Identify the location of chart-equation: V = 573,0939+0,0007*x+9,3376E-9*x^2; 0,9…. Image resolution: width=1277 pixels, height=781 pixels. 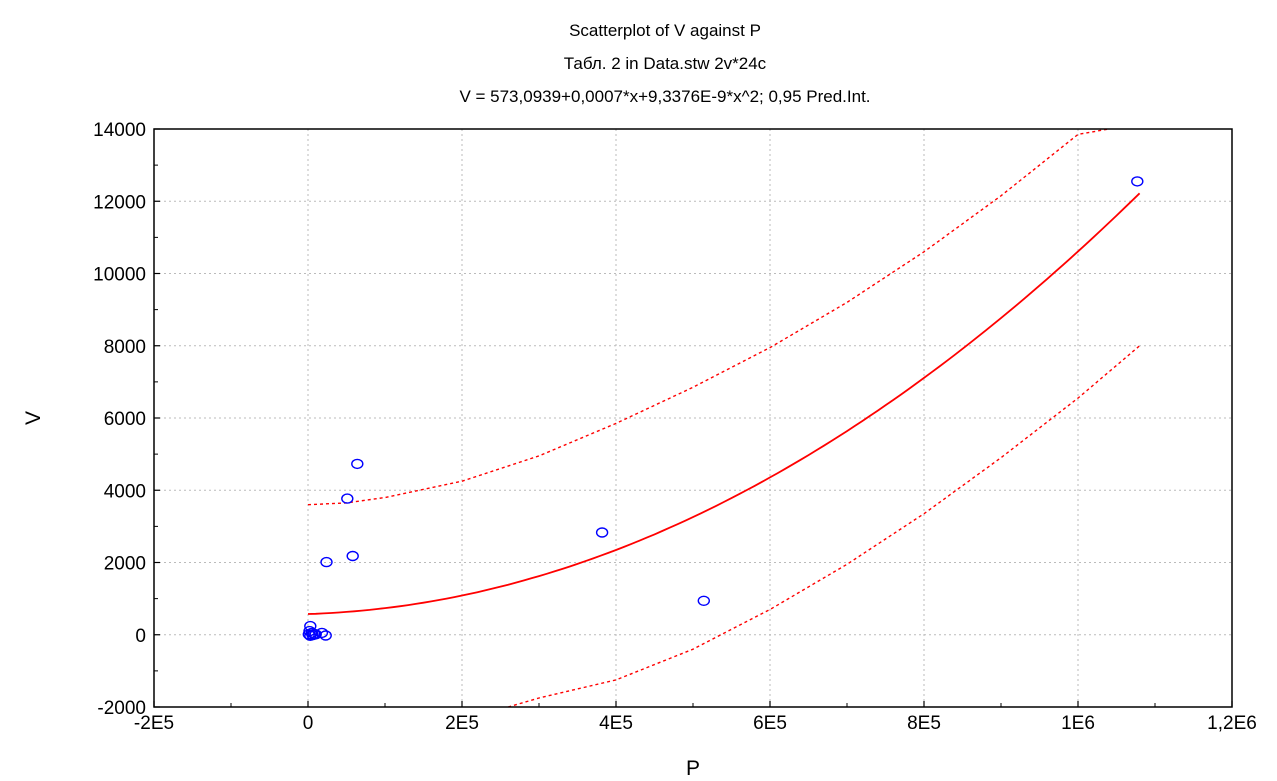
(664, 96).